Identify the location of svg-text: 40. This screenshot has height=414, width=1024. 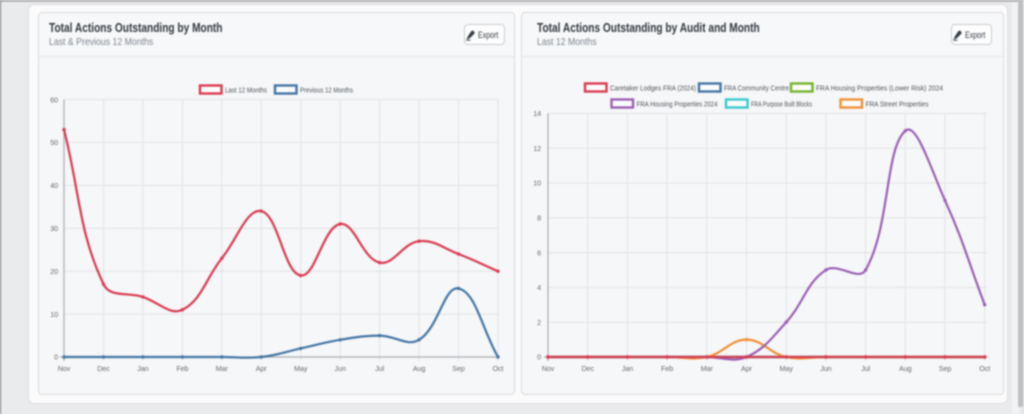
(54, 185).